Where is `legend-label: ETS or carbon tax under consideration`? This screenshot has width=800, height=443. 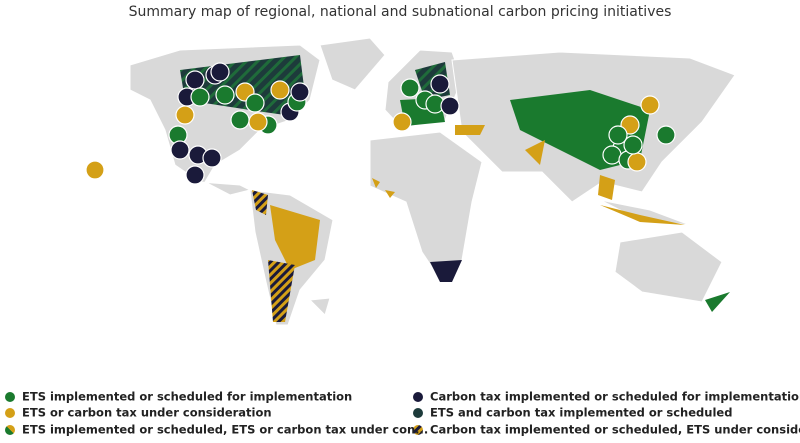 legend-label: ETS or carbon tax under consideration is located at coordinates (147, 413).